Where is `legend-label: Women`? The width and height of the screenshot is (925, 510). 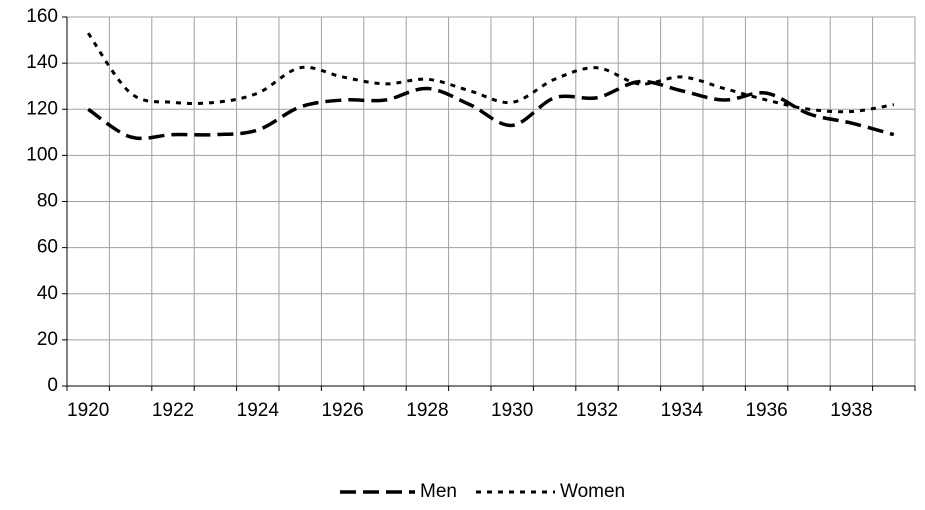 legend-label: Women is located at coordinates (592, 491).